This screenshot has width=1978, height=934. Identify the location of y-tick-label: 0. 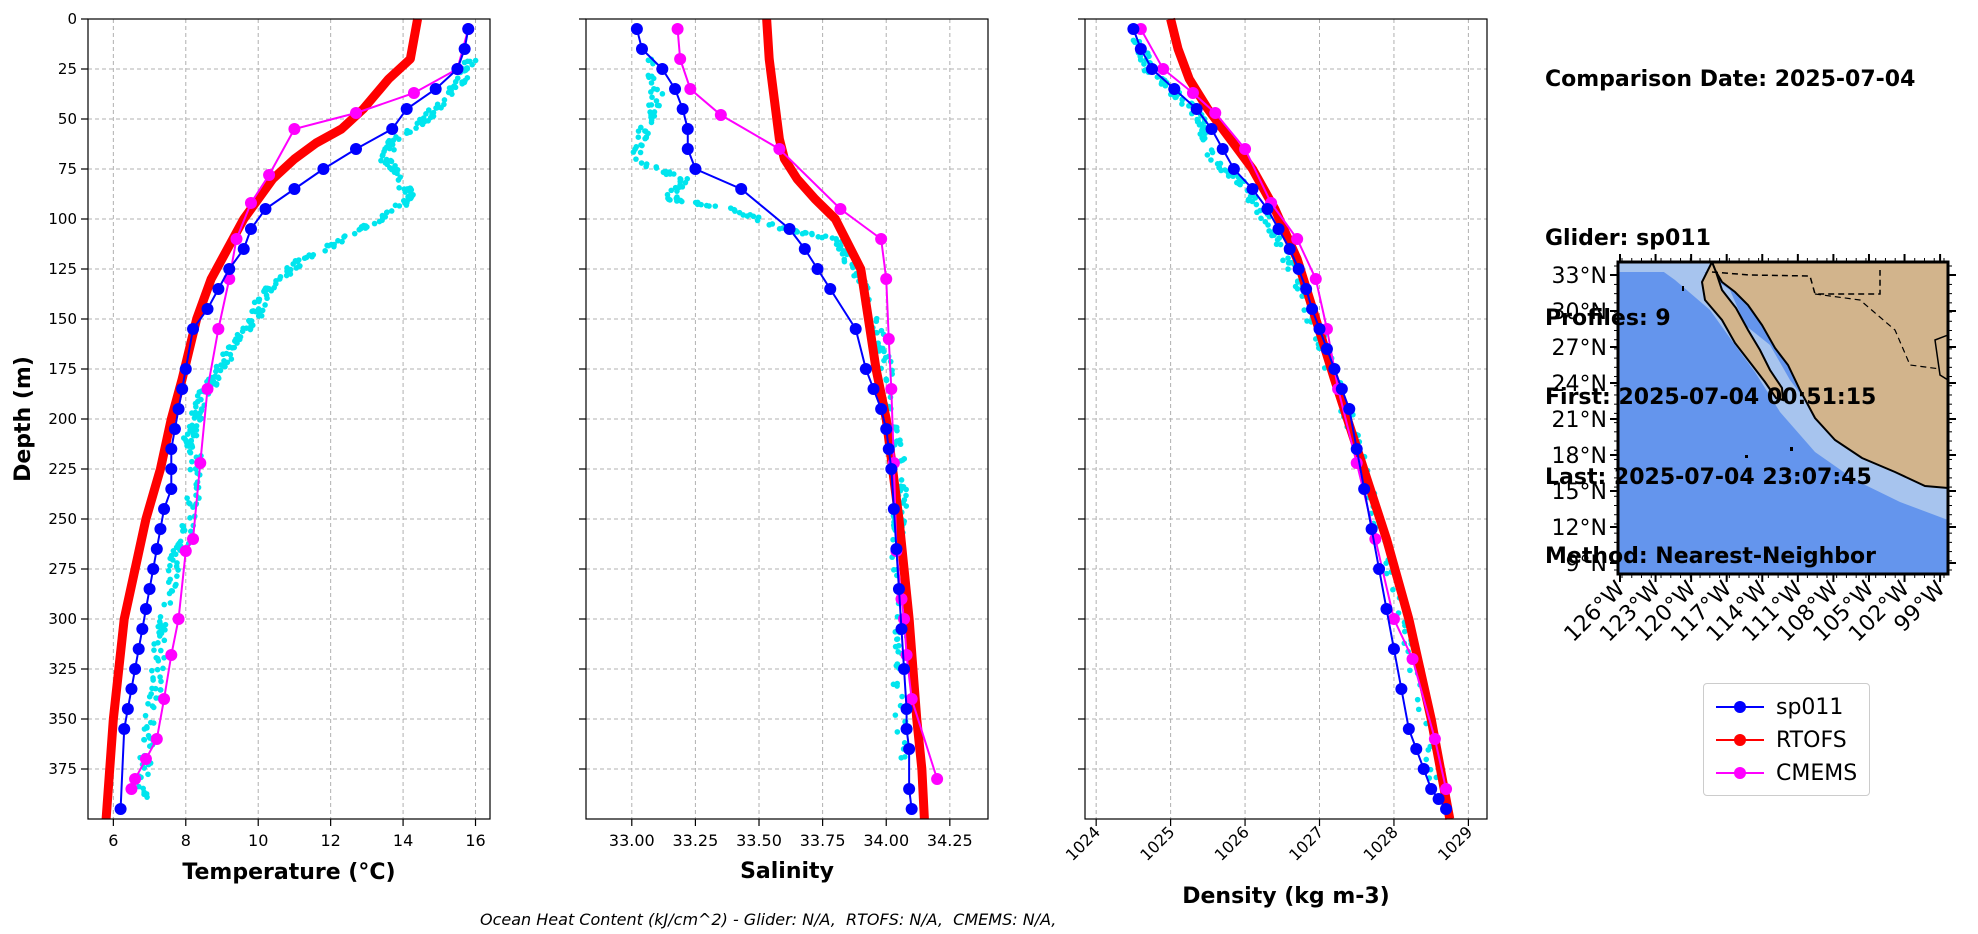
(72, 19).